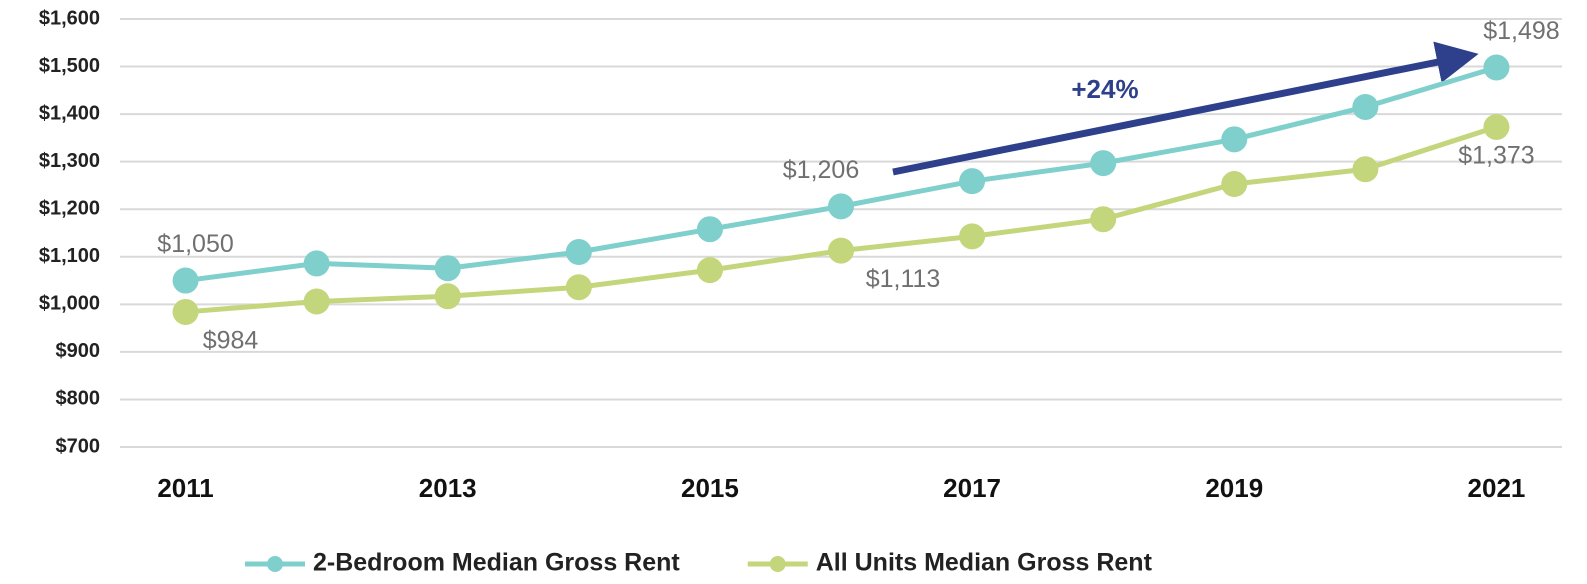 The height and width of the screenshot is (584, 1587). What do you see at coordinates (69, 209) in the screenshot?
I see `y-tick-label: $1,200` at bounding box center [69, 209].